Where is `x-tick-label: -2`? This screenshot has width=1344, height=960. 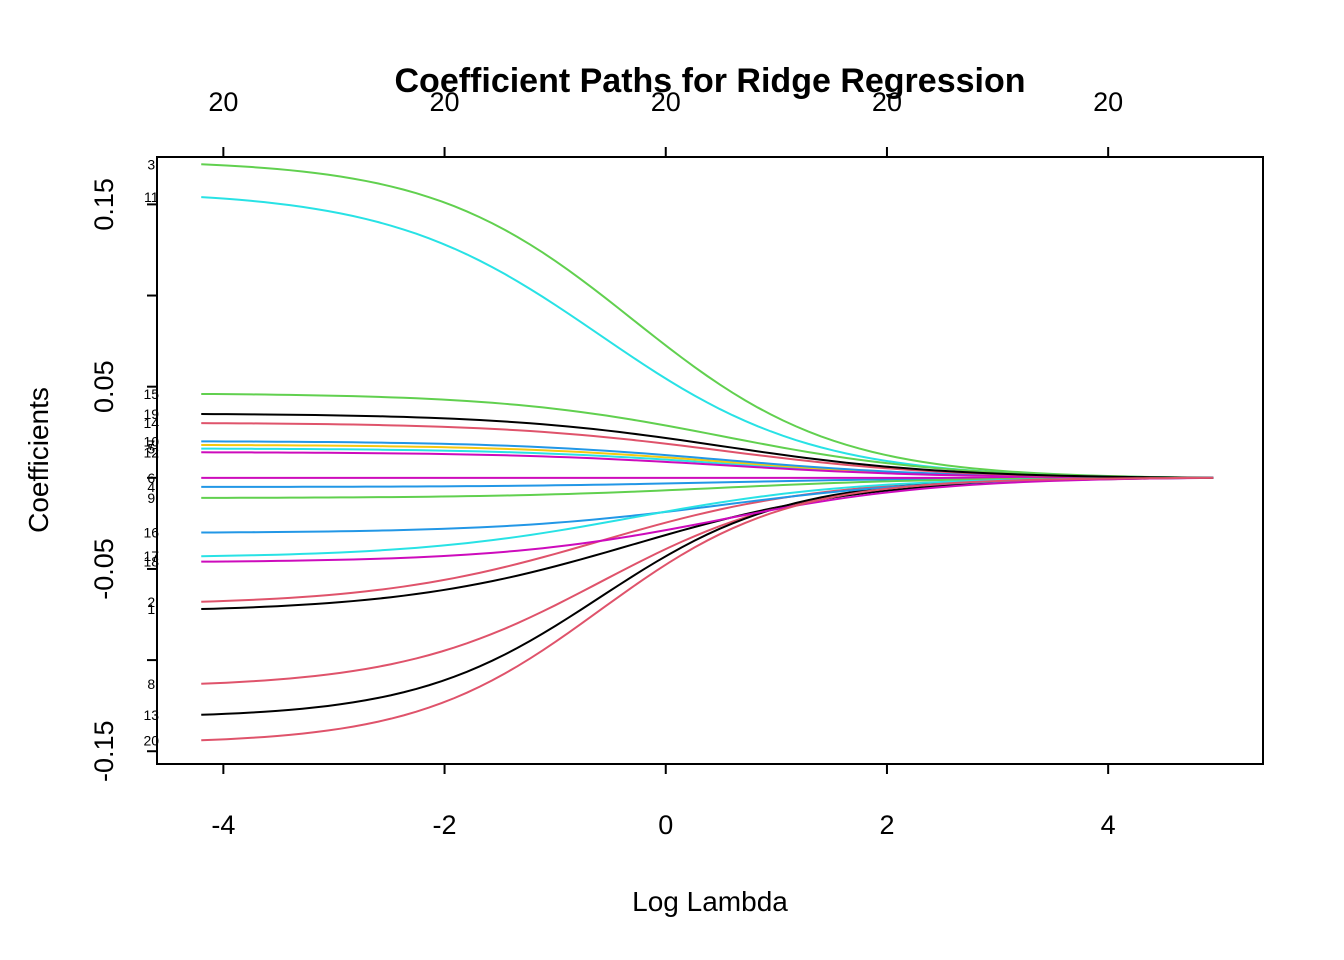
x-tick-label: -2 is located at coordinates (445, 825).